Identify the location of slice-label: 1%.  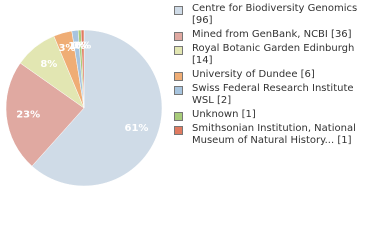
(76, 46).